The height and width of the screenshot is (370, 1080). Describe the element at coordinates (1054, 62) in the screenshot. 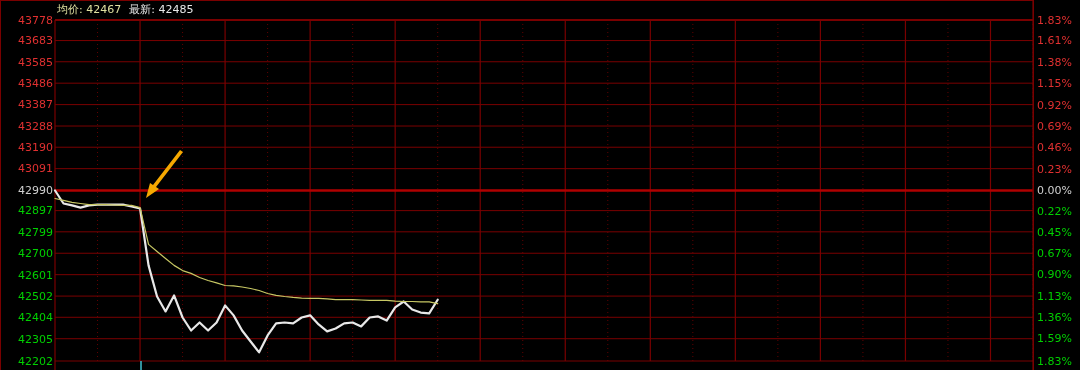

I see `y2-tick-label: 1.38%` at that location.